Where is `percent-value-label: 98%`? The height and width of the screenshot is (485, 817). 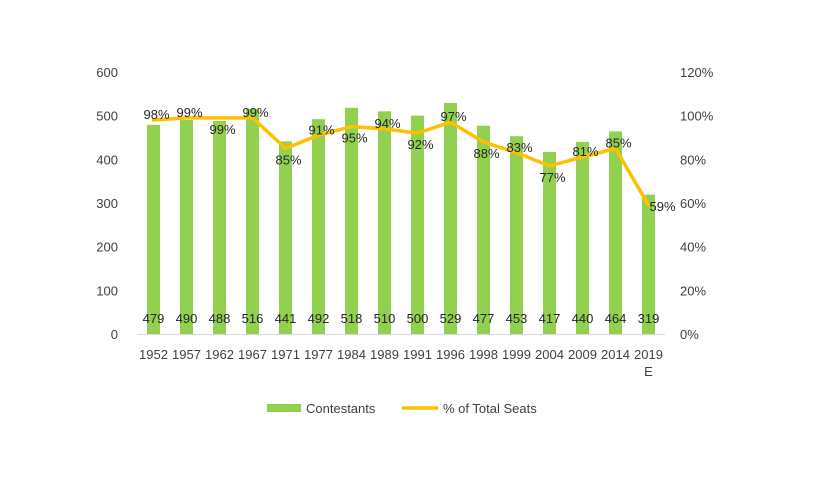 percent-value-label: 98% is located at coordinates (156, 114).